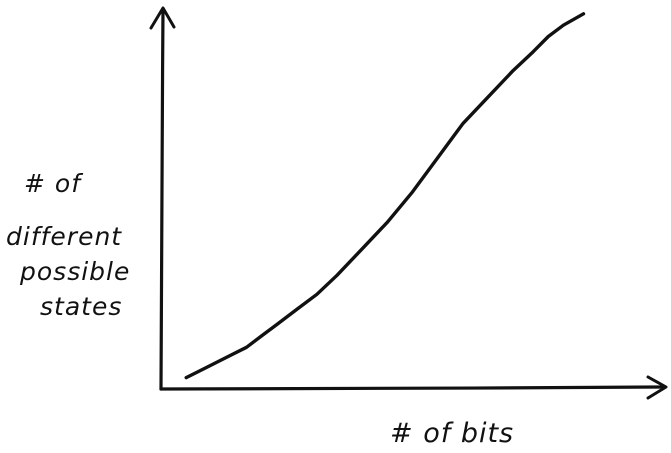 Image resolution: width=671 pixels, height=453 pixels. What do you see at coordinates (412, 388) in the screenshot?
I see `x-axis-line` at bounding box center [412, 388].